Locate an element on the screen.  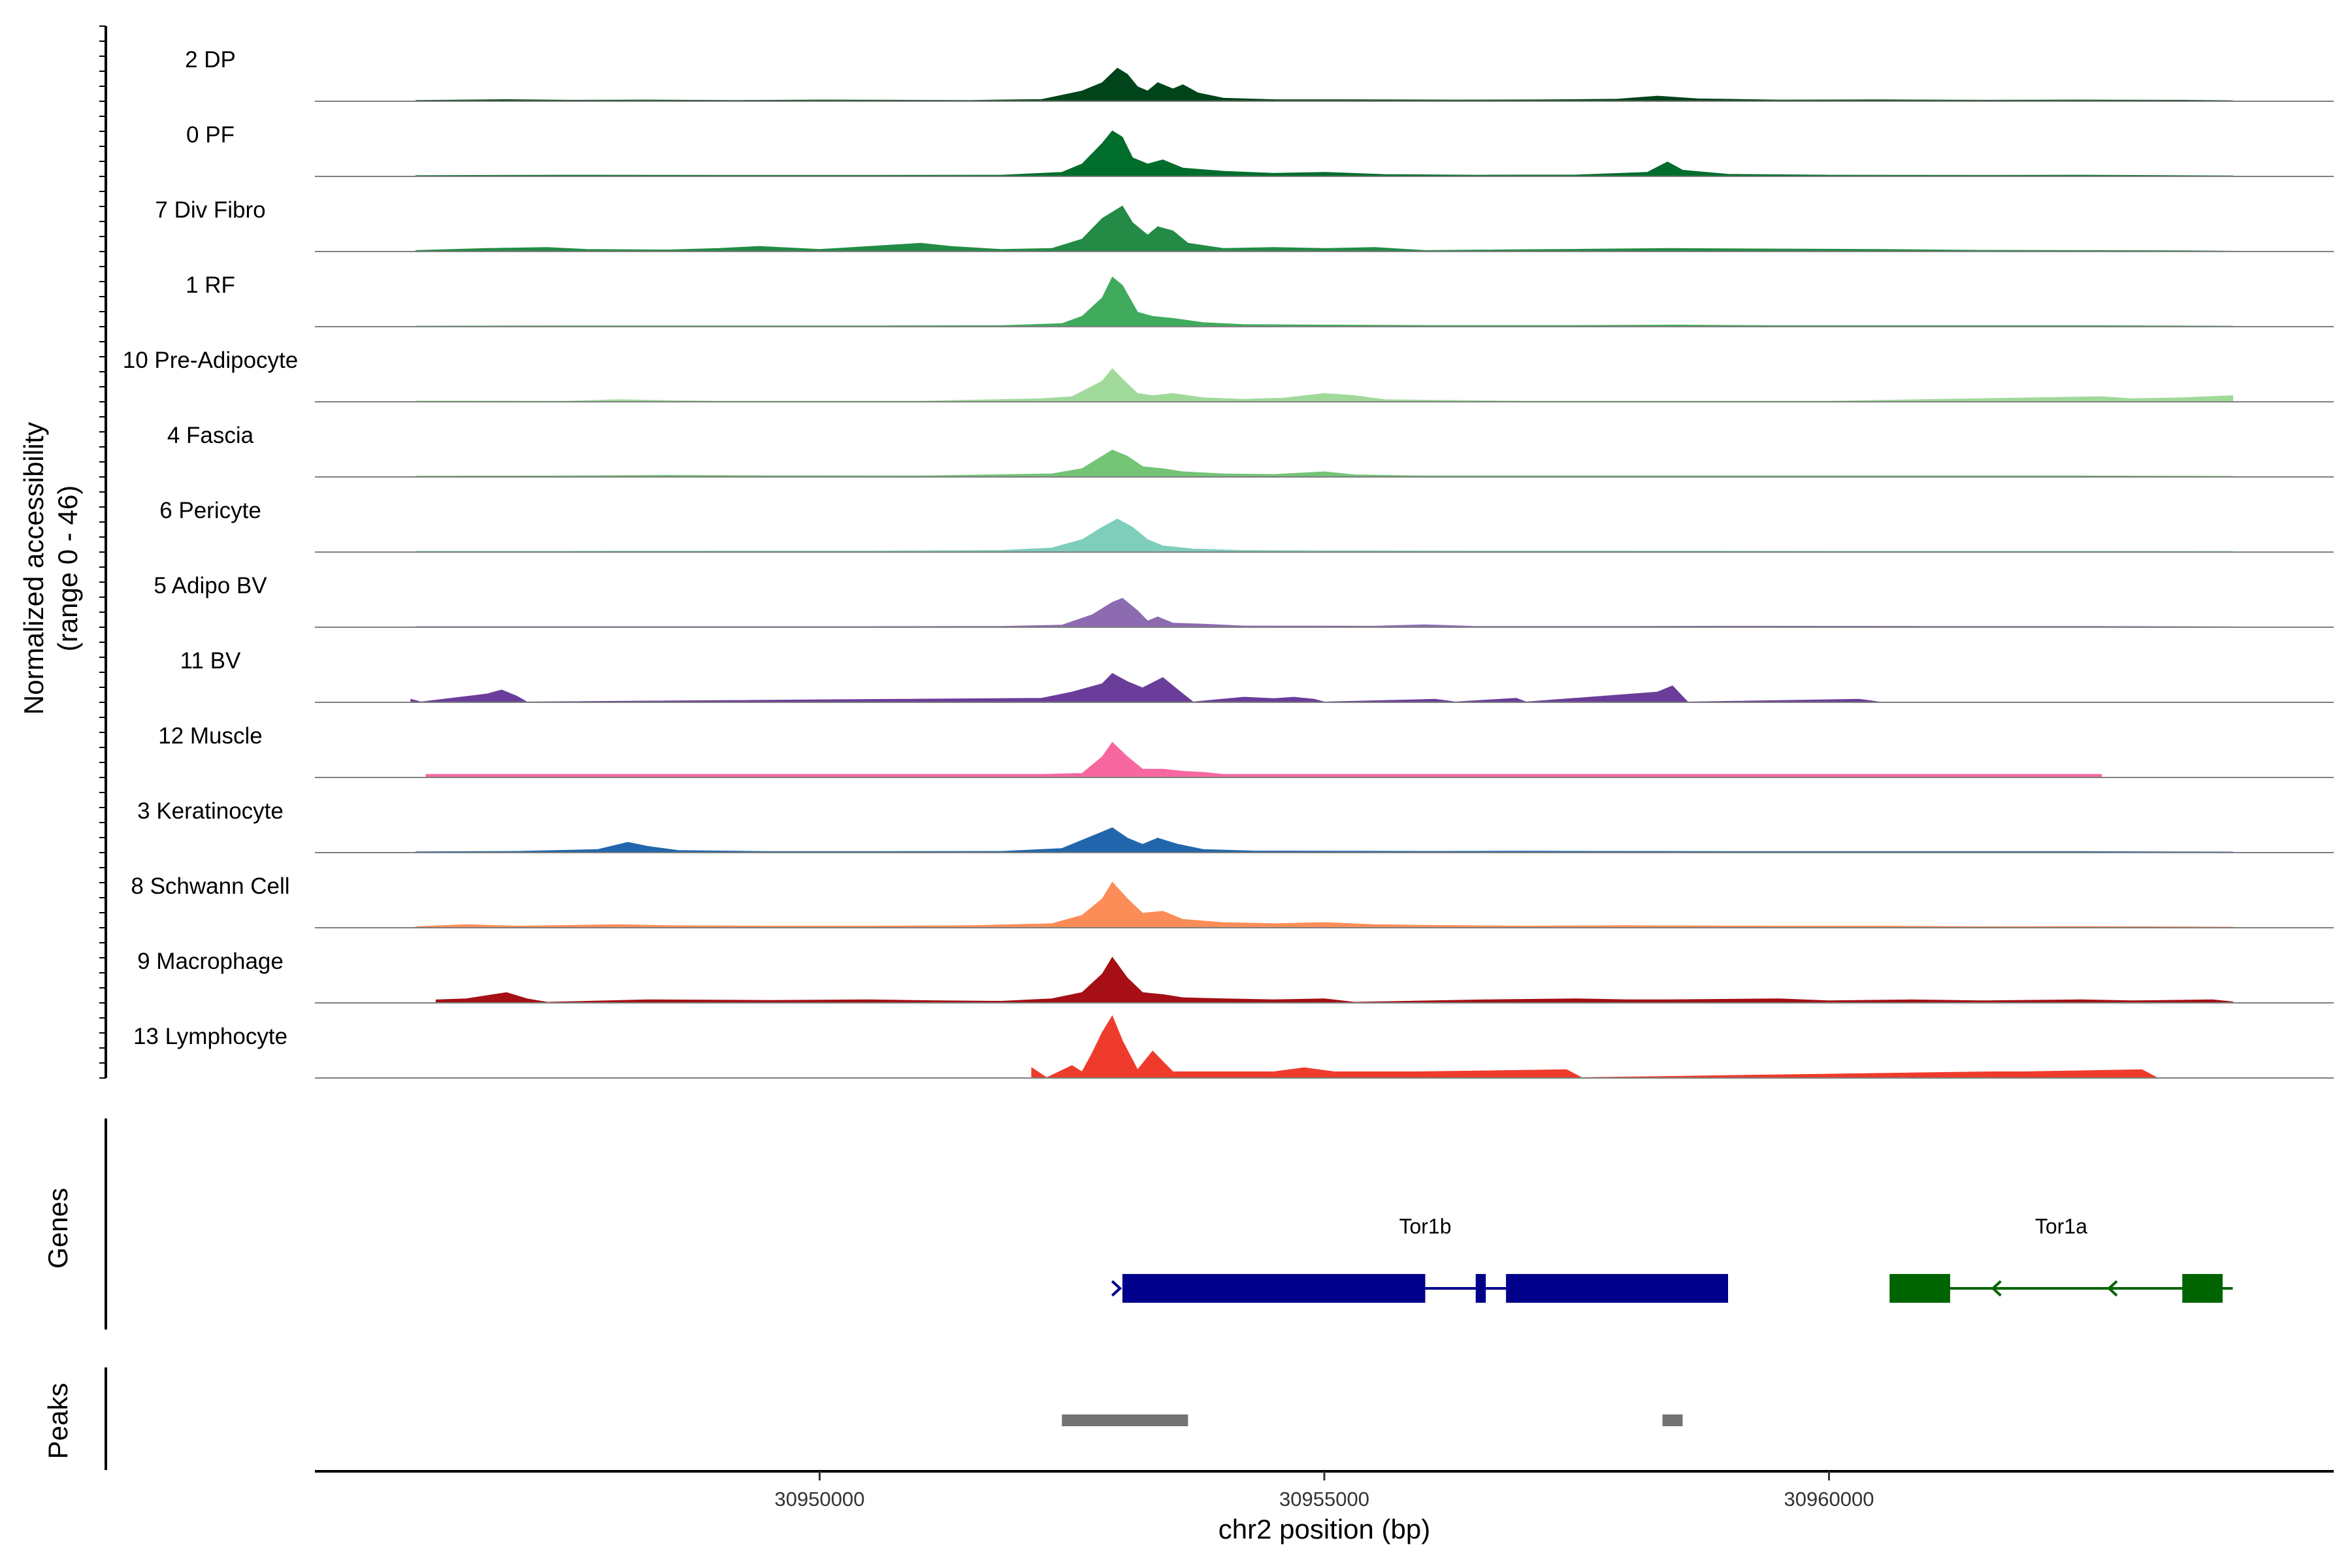
y-axis-subtitle: (range 0 - 46) is located at coordinates (67, 568).